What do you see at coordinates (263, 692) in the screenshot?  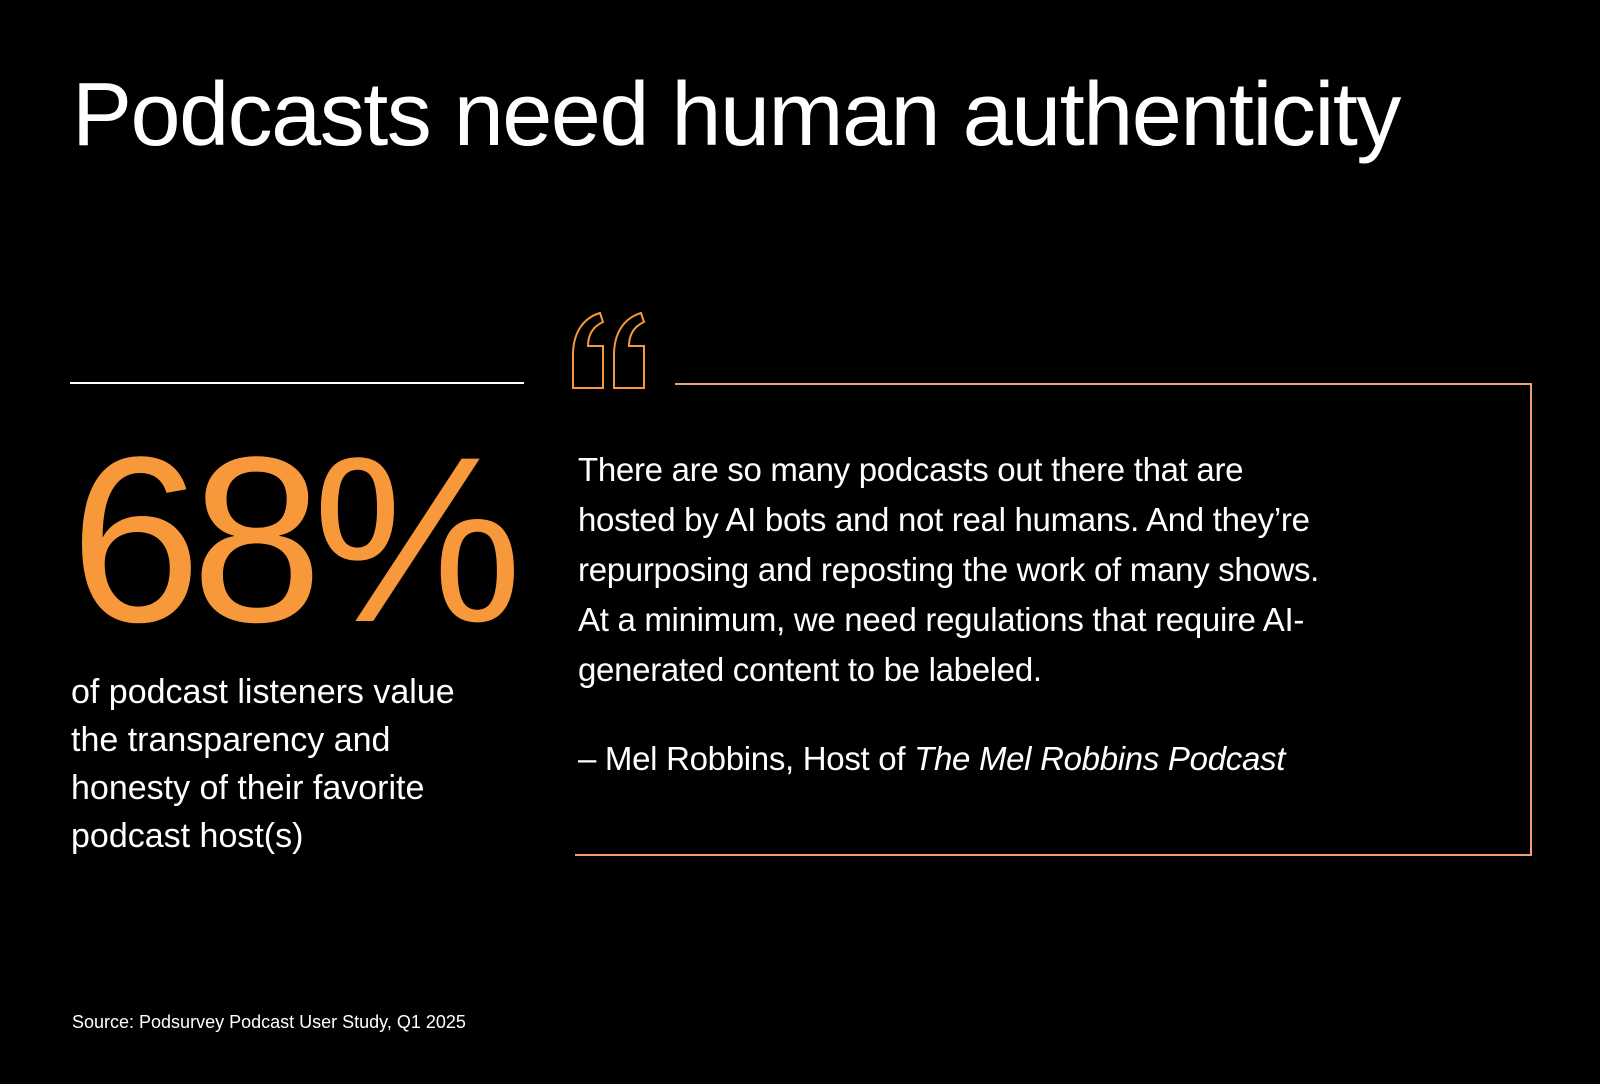 I see `description-line: of podcast listeners value` at bounding box center [263, 692].